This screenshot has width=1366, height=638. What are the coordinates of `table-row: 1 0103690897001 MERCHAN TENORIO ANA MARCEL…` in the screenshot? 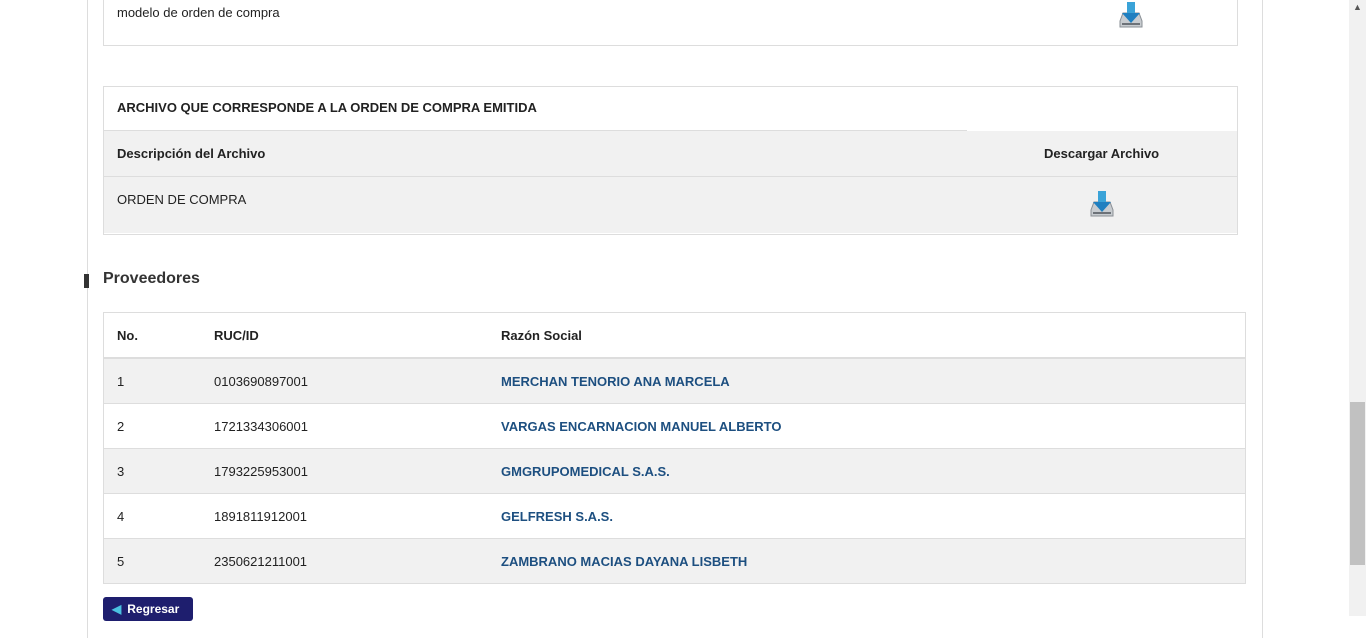 It's located at (674, 380).